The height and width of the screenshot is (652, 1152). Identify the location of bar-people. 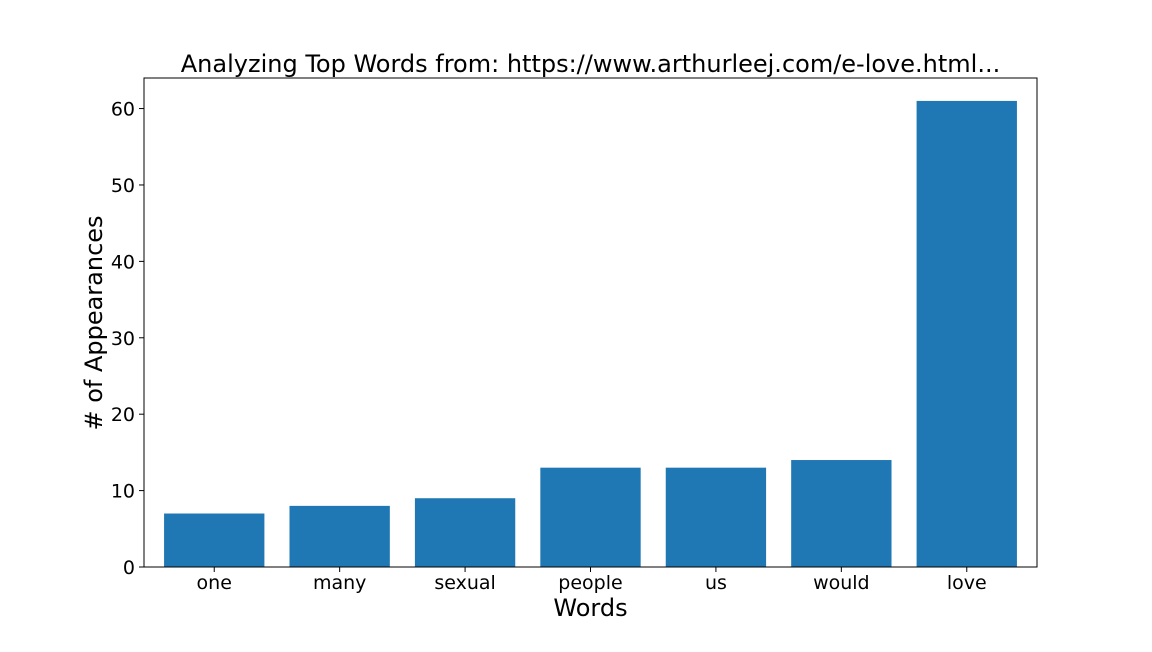
(590, 517).